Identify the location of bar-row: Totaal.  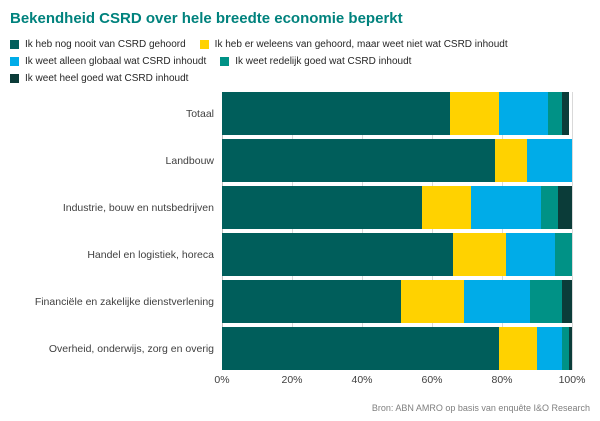
(300, 113).